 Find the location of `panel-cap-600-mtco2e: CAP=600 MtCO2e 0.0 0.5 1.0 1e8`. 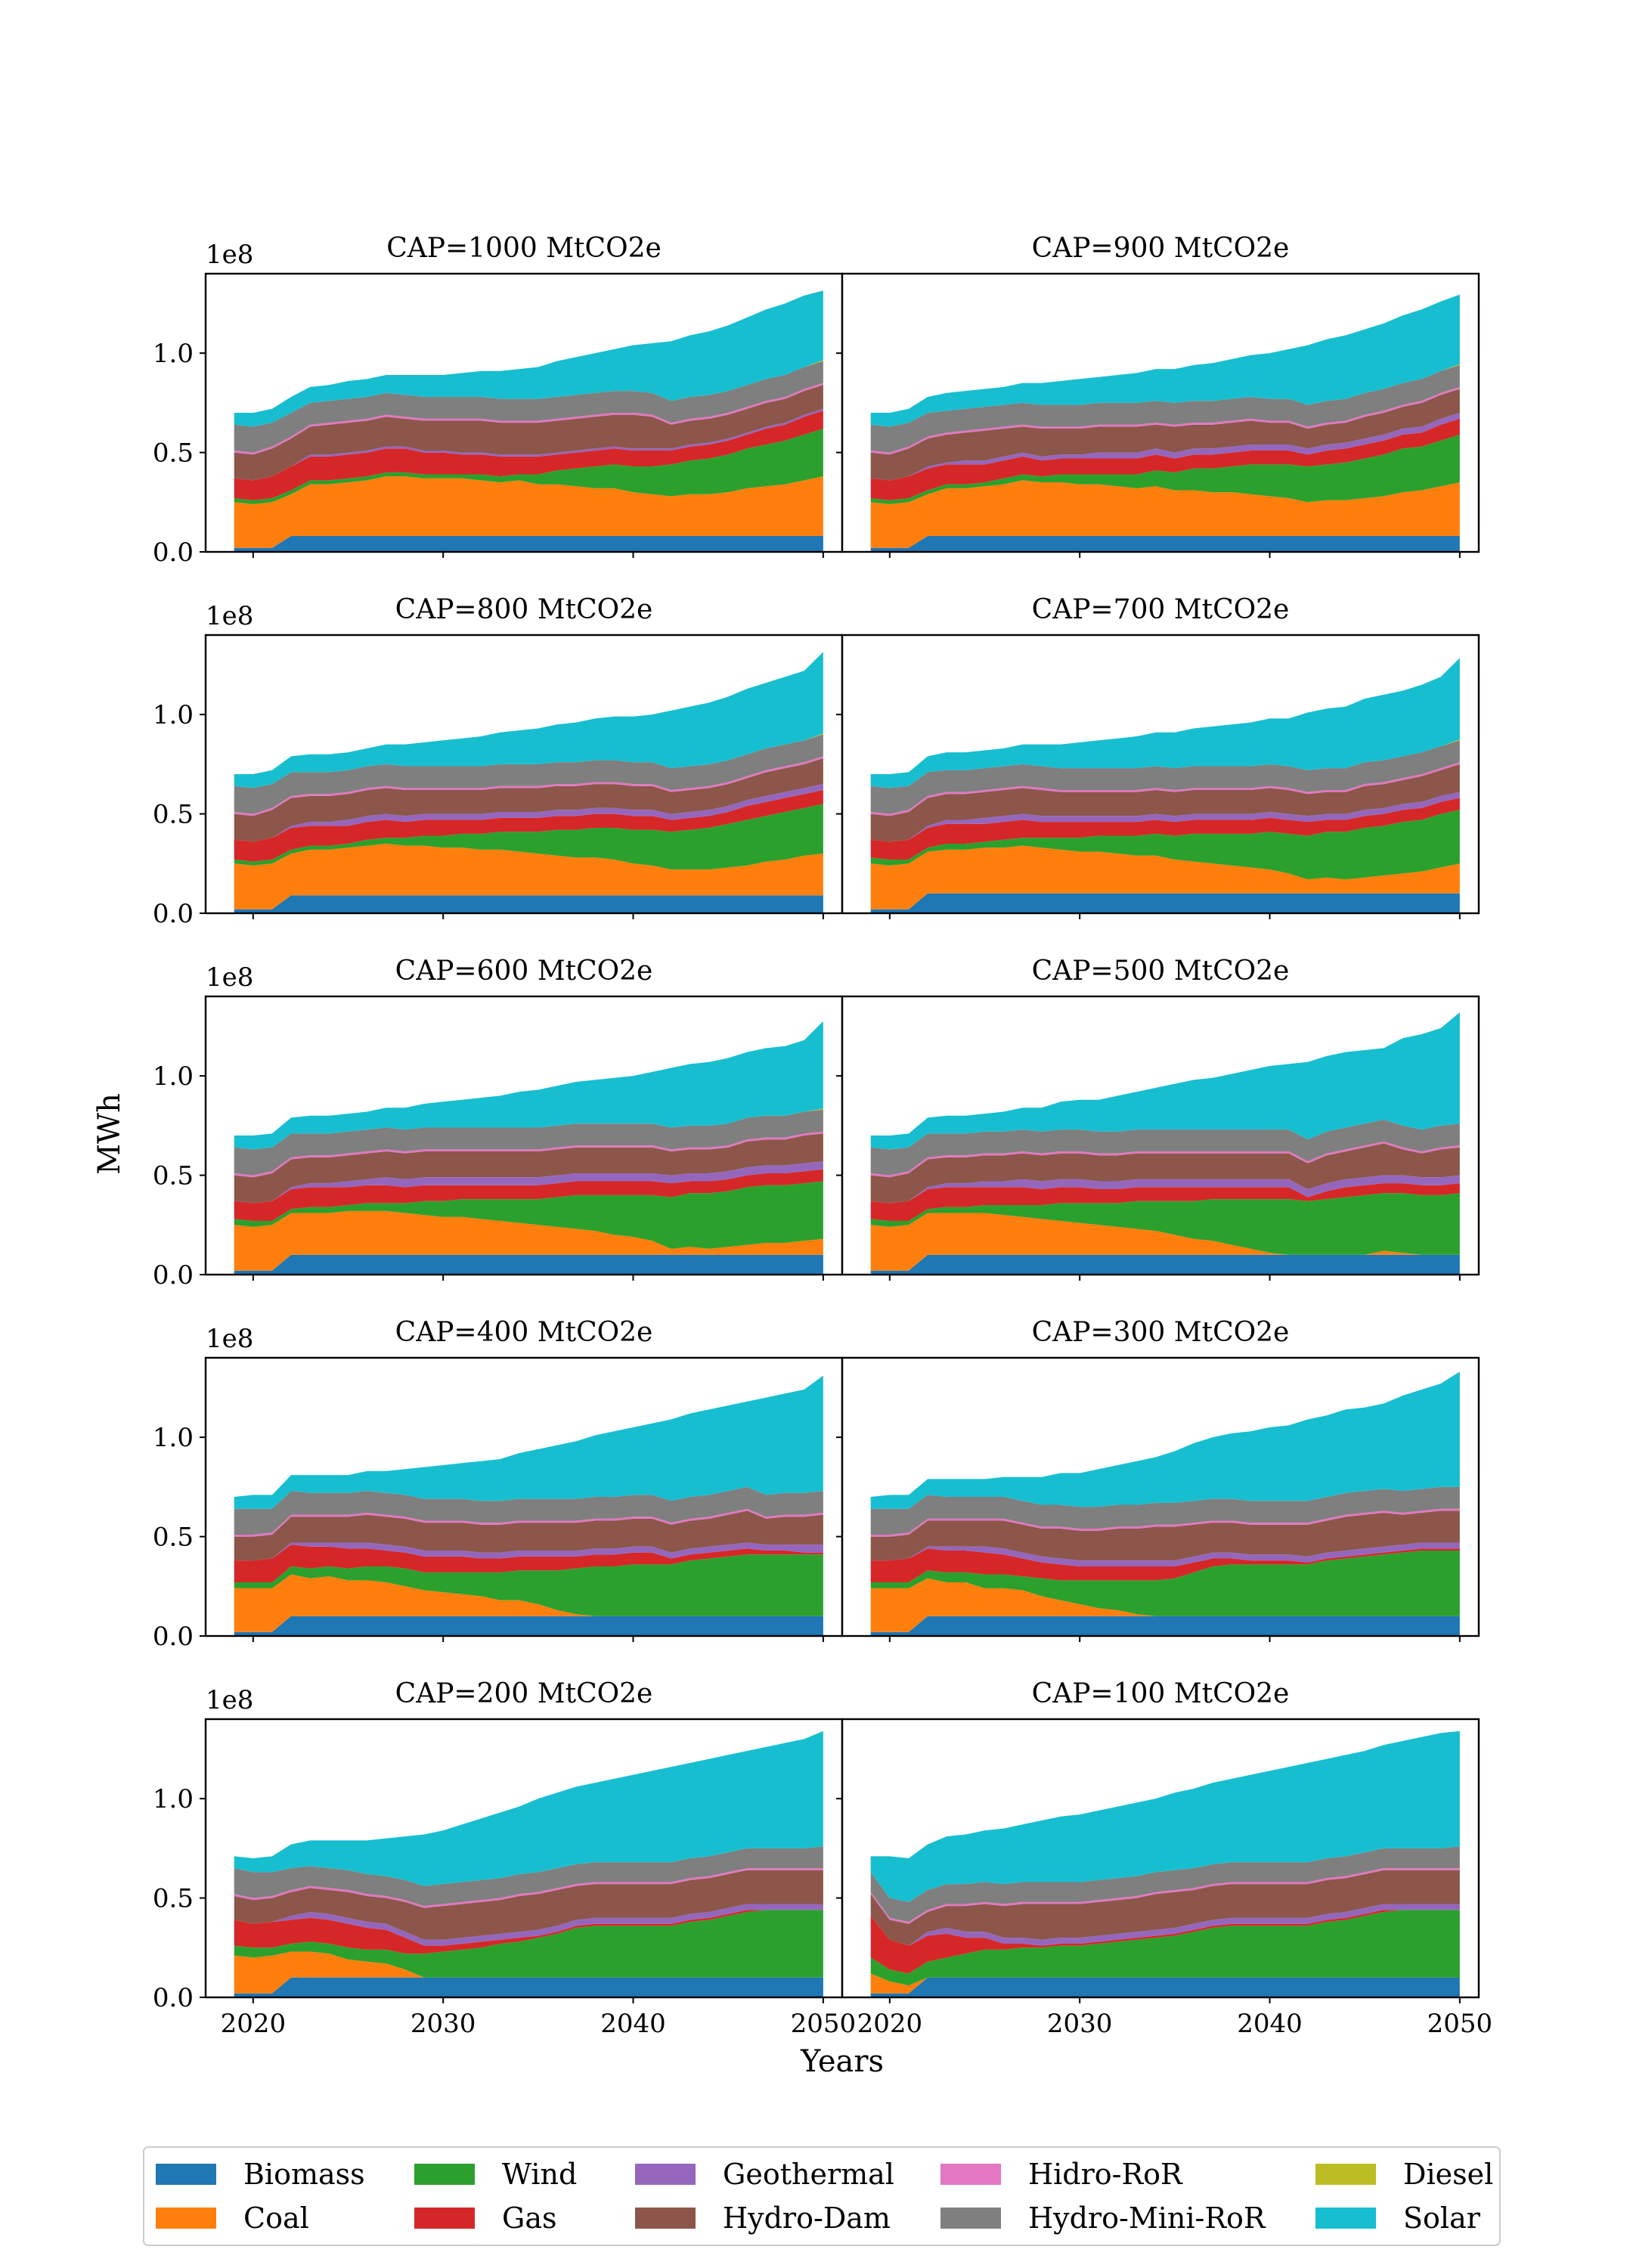

panel-cap-600-mtco2e: CAP=600 MtCO2e 0.0 0.5 1.0 1e8 is located at coordinates (498, 1123).